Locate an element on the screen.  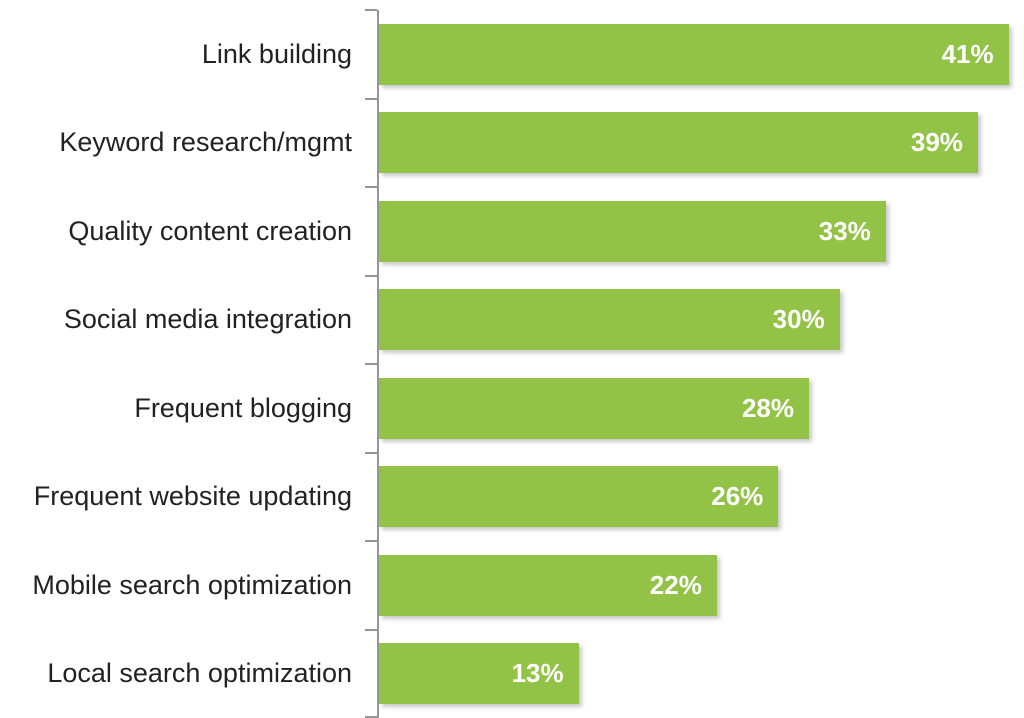
bar: 22% is located at coordinates (548, 585).